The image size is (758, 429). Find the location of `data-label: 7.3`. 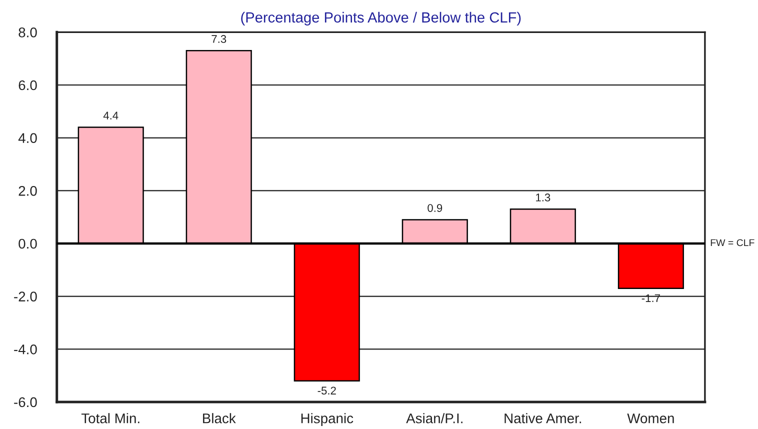

data-label: 7.3 is located at coordinates (219, 39).